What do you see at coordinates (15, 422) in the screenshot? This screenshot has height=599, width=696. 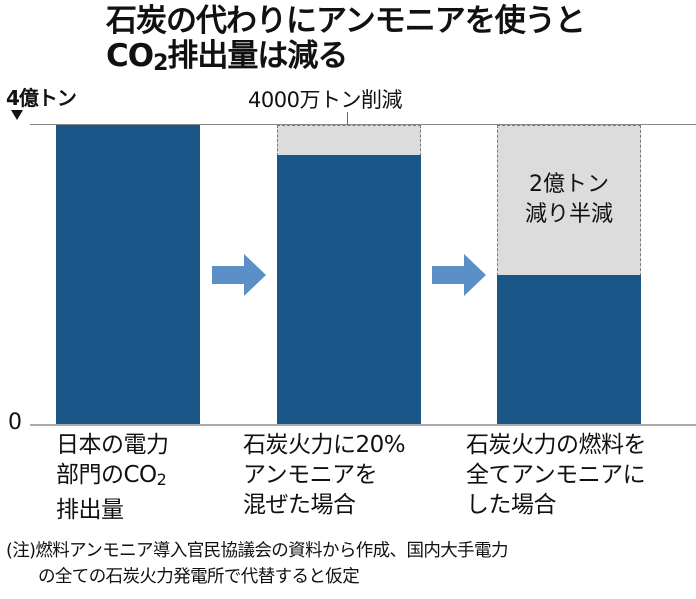 I see `y-axis-zero-label: 0` at bounding box center [15, 422].